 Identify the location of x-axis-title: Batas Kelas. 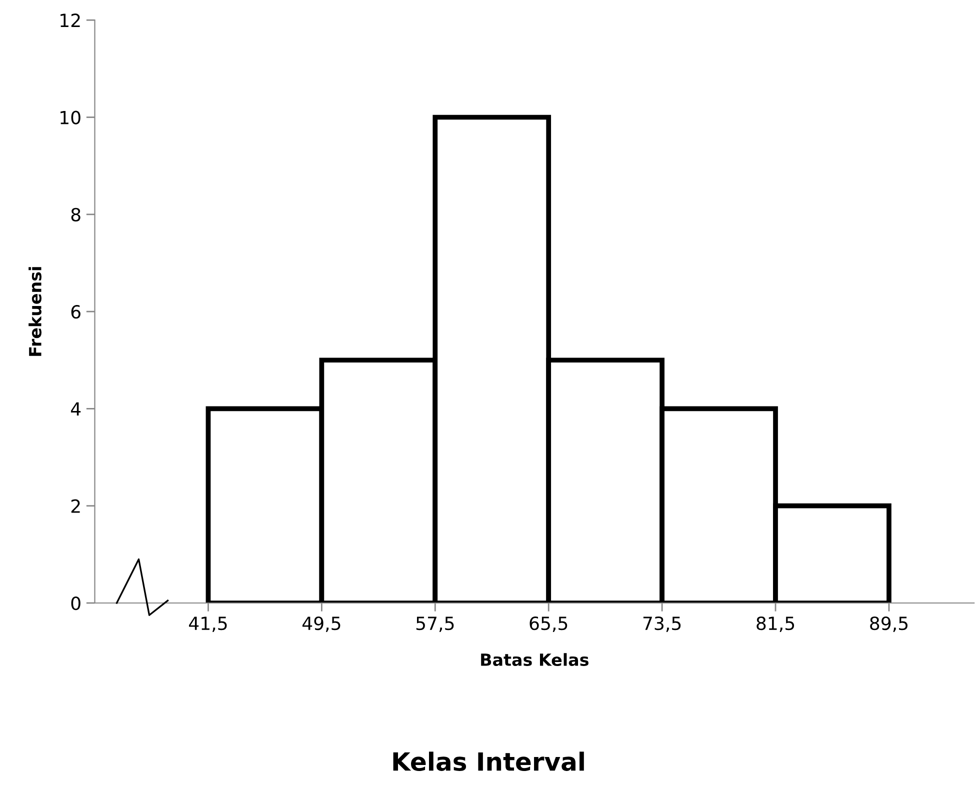
(534, 659).